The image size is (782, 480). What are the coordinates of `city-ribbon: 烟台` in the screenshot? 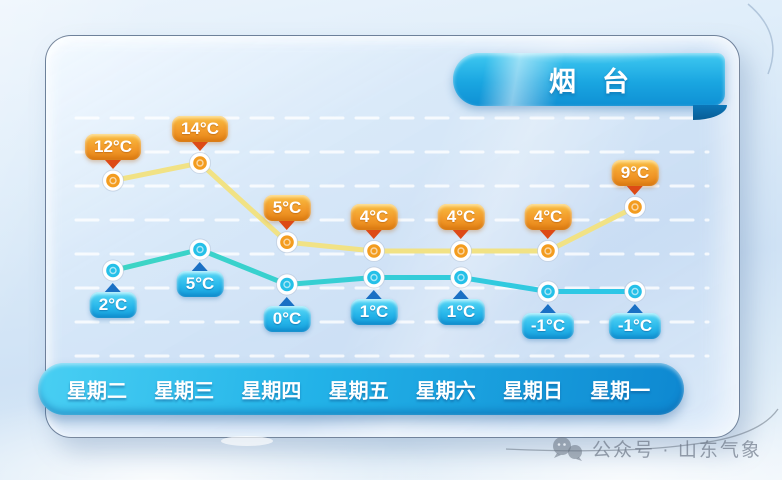 It's located at (590, 86).